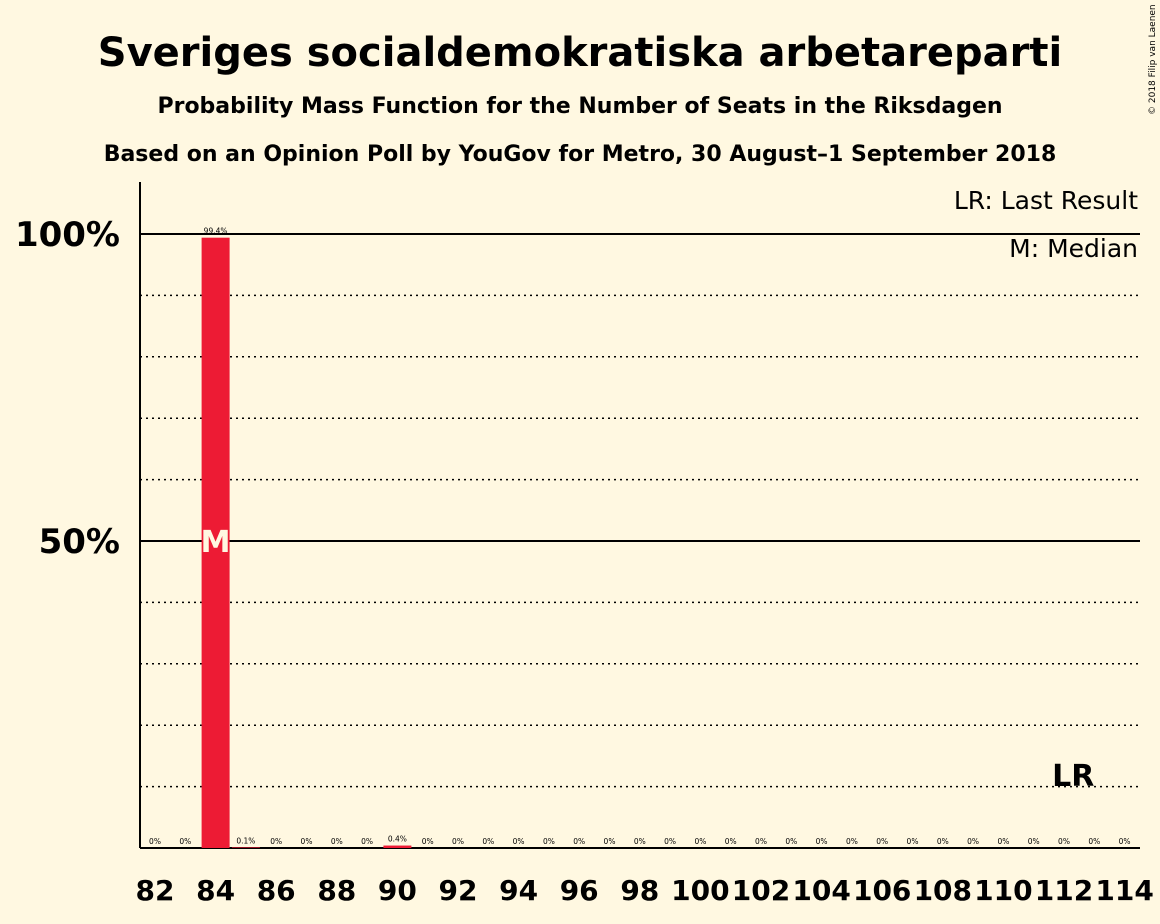 This screenshot has height=924, width=1160. What do you see at coordinates (1046, 200) in the screenshot?
I see `legend-last-result: LR: Last Result` at bounding box center [1046, 200].